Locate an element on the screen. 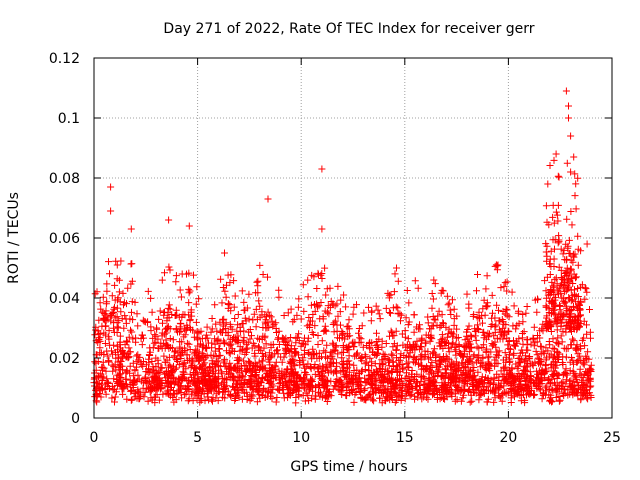  x-tick-label: 15 is located at coordinates (405, 438).